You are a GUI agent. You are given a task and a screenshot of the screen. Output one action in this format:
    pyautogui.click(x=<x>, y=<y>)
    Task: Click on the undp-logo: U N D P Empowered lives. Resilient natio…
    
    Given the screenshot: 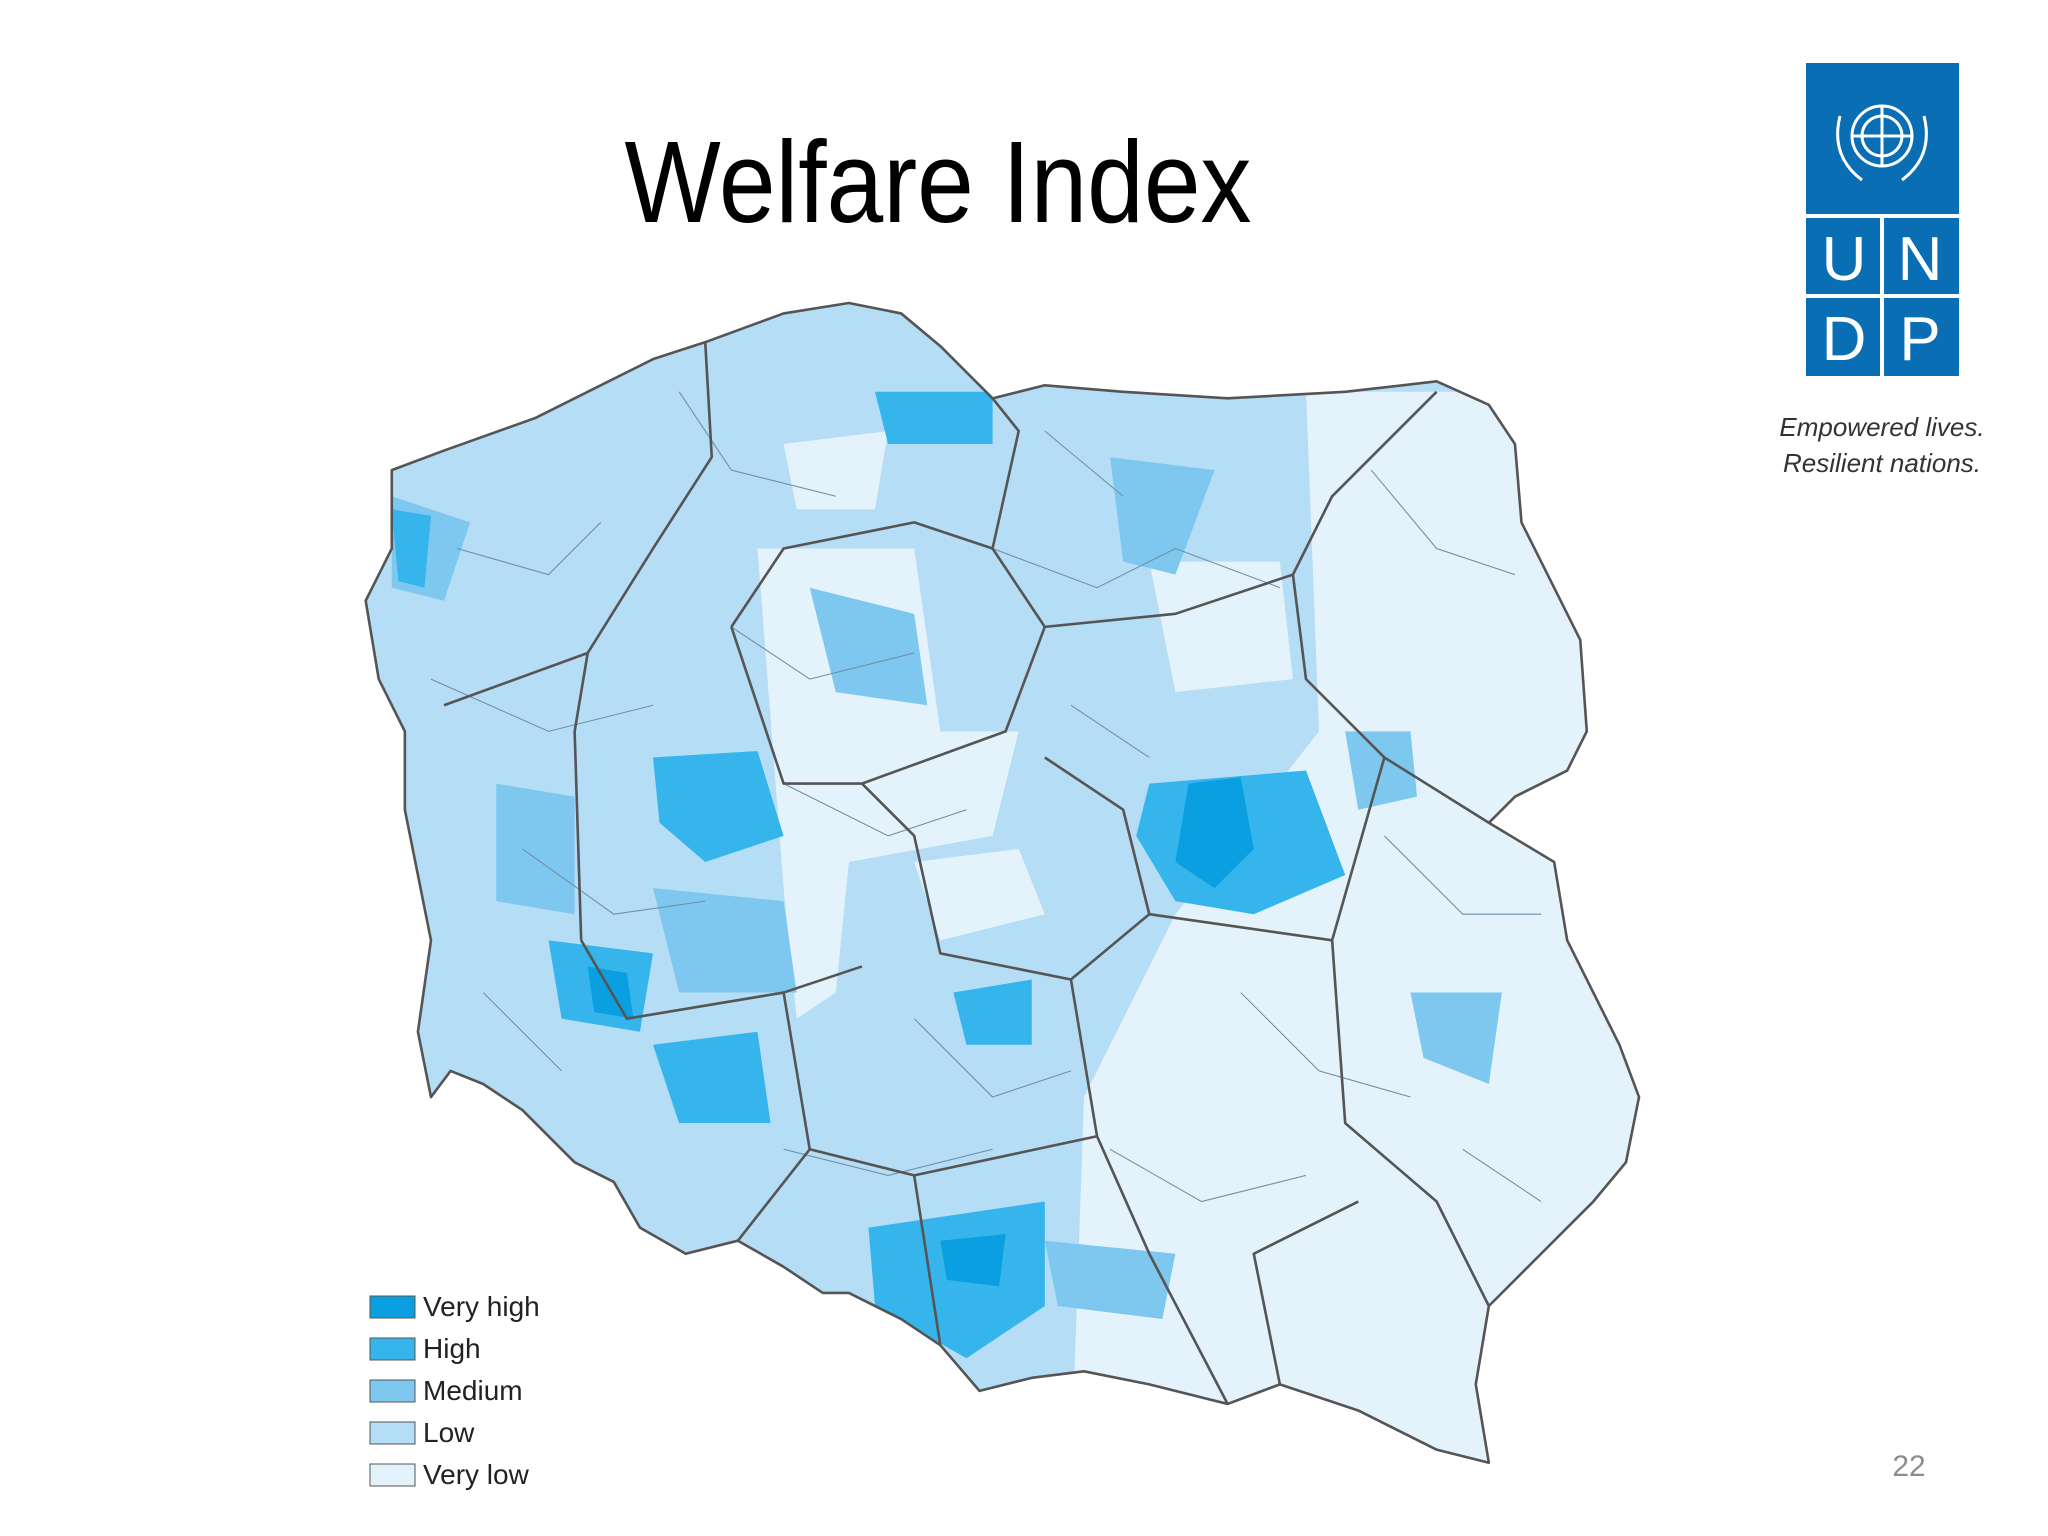 What is the action you would take?
    pyautogui.click(x=1882, y=270)
    